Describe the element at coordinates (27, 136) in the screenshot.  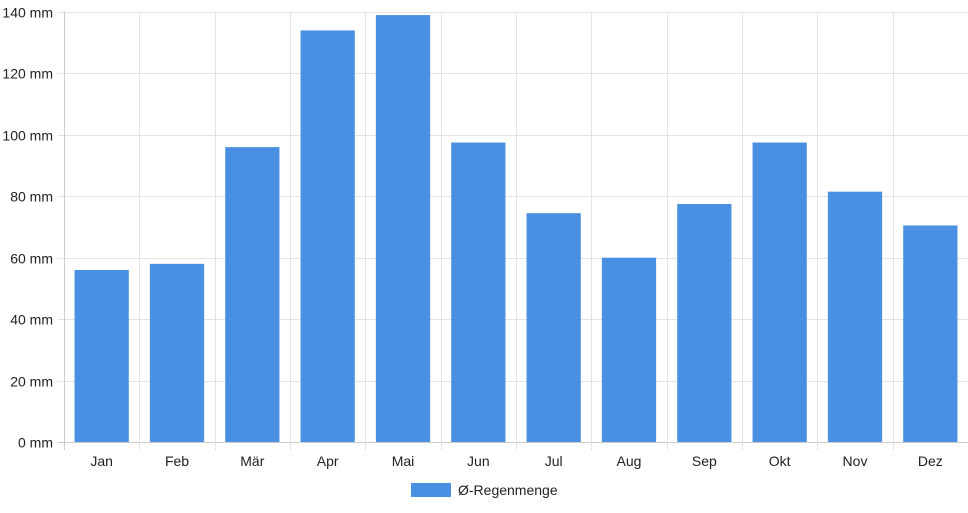
I see `y-tick-label: 100 mm` at that location.